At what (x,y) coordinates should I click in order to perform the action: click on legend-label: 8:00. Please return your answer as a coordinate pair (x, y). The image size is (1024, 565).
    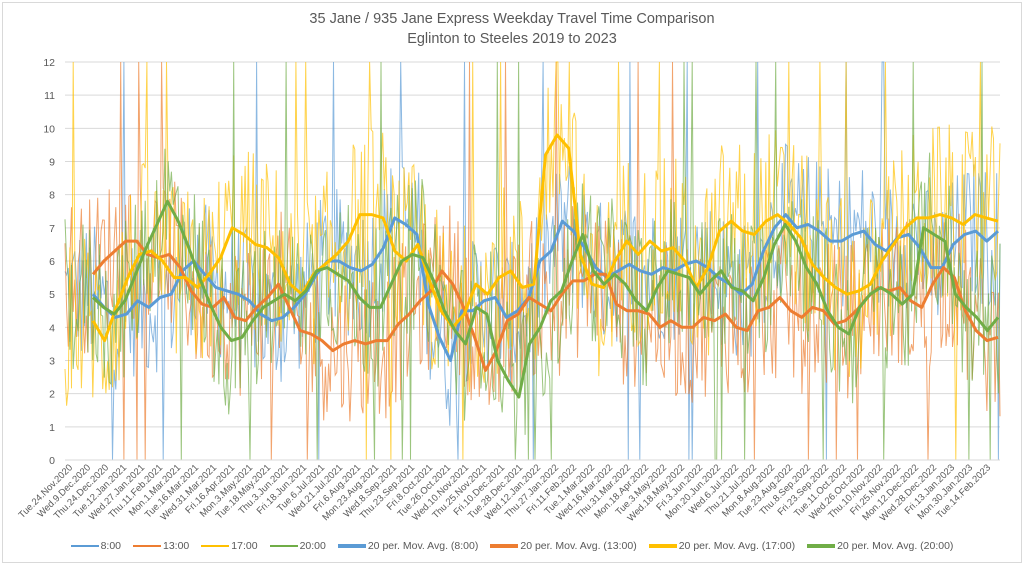
    Looking at the image, I should click on (110, 546).